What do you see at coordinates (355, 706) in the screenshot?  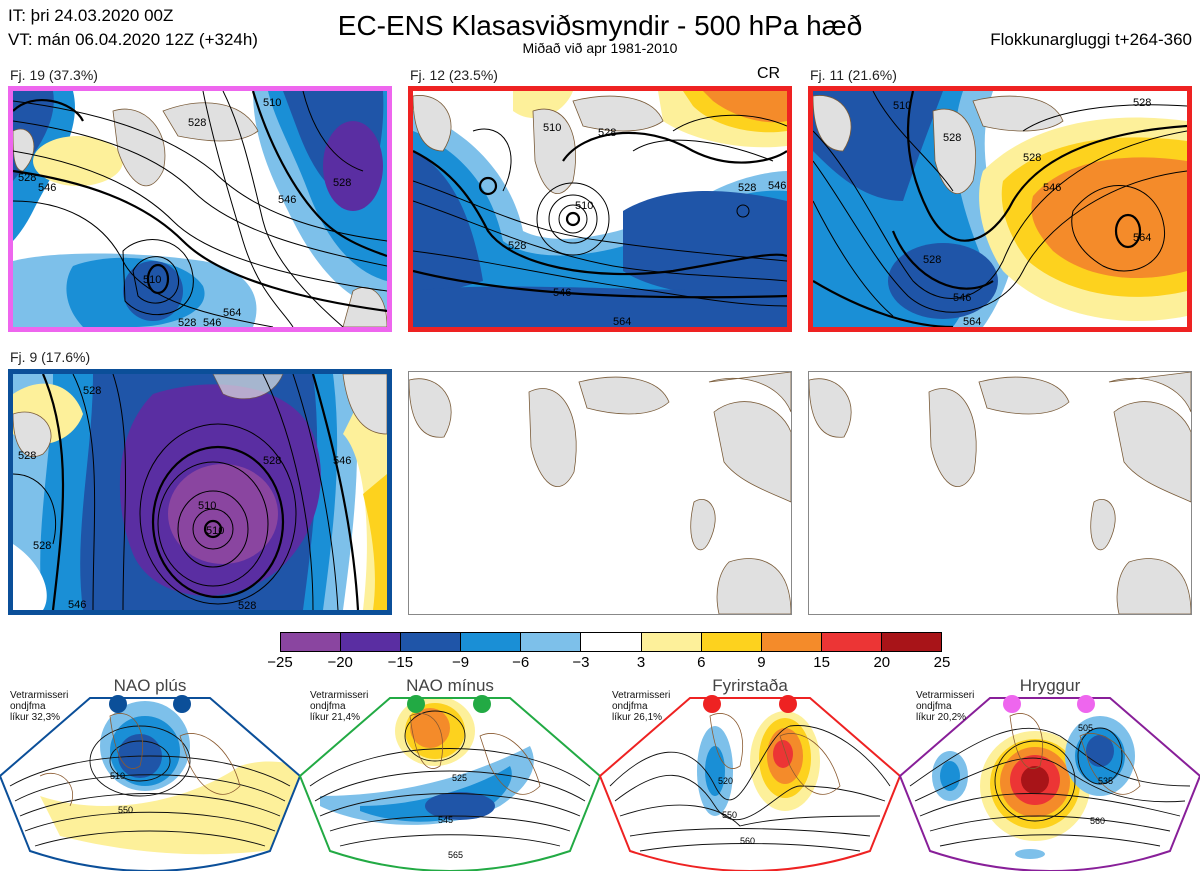 I see `regime-note: Vetrarmisseri ondjfma líkur 21,4%` at bounding box center [355, 706].